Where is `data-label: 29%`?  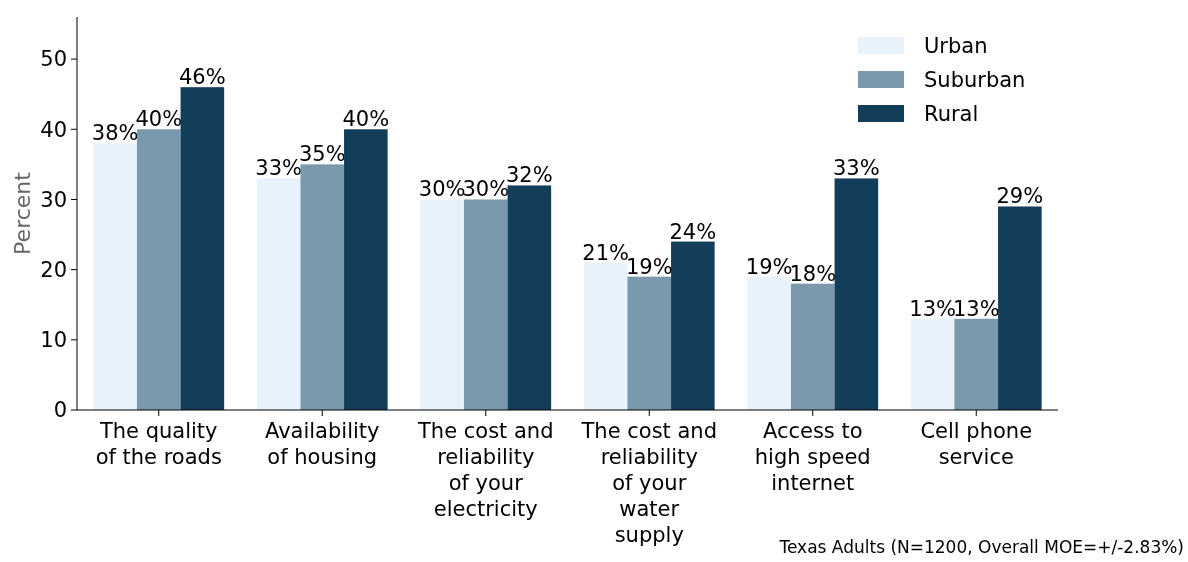
data-label: 29% is located at coordinates (1020, 196).